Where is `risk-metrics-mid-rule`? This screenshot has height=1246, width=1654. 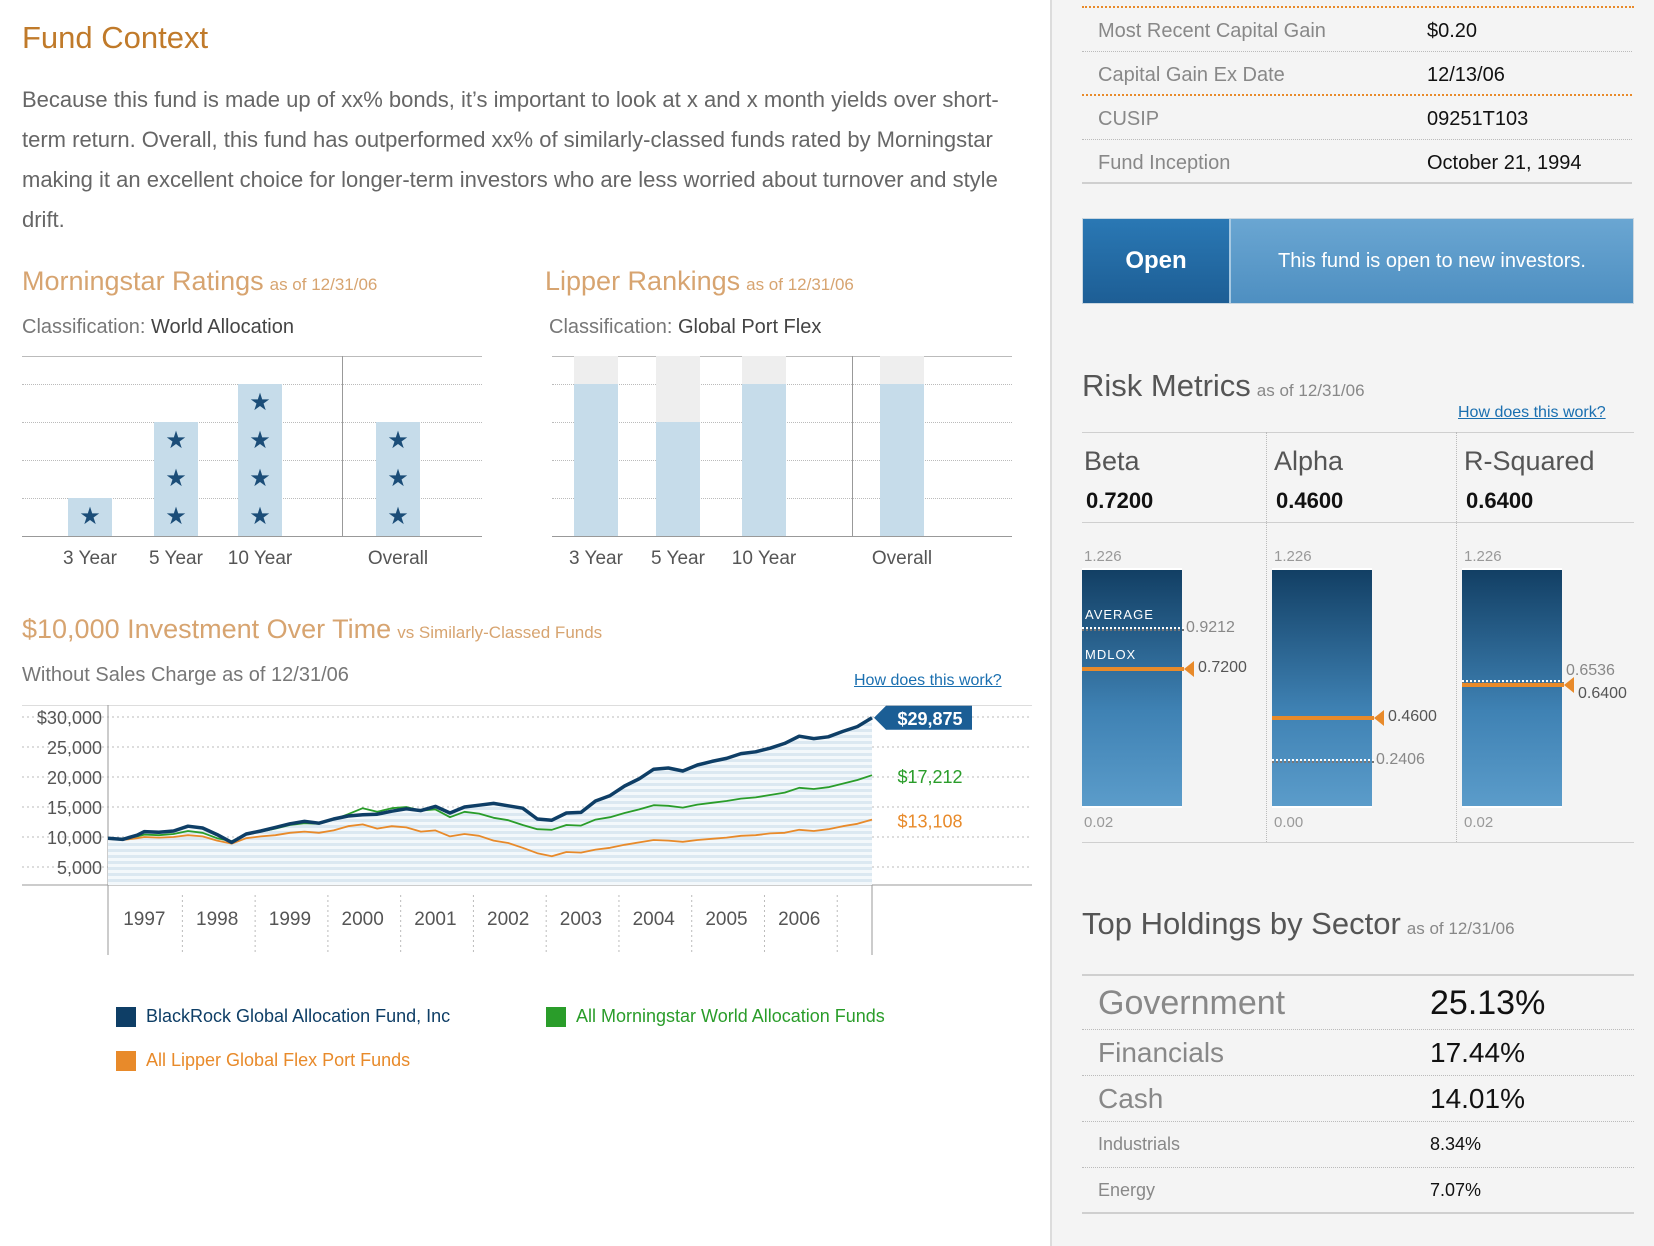
risk-metrics-mid-rule is located at coordinates (1358, 522).